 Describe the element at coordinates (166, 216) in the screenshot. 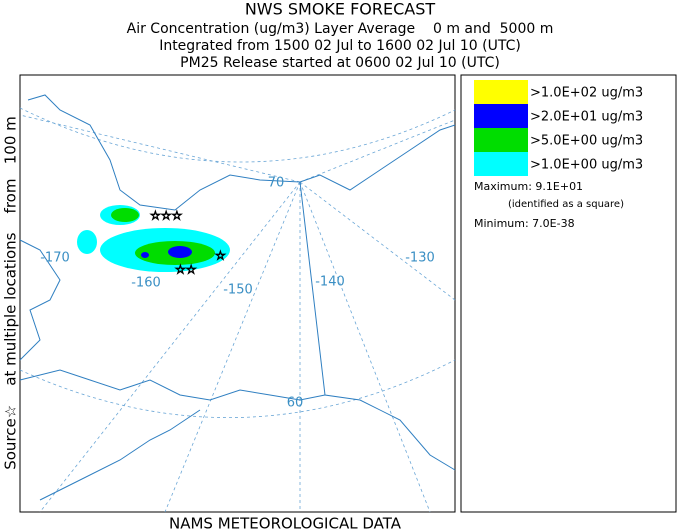

I see `source-marker: ☆☆☆` at that location.